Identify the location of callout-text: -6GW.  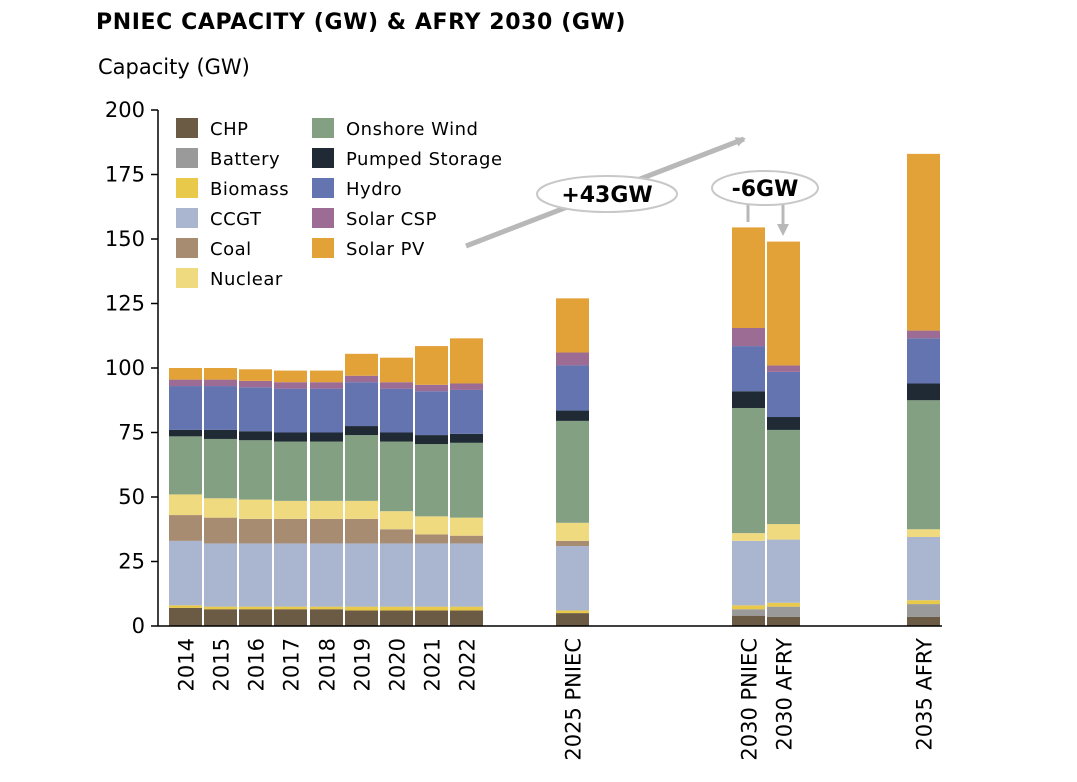
(765, 189).